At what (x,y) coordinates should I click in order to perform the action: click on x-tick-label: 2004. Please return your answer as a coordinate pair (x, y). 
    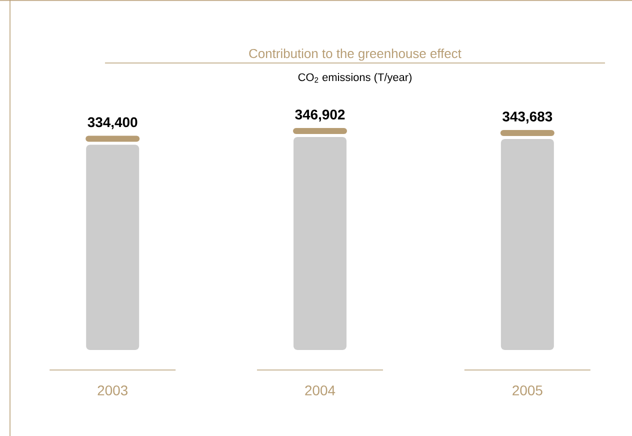
    Looking at the image, I should click on (320, 390).